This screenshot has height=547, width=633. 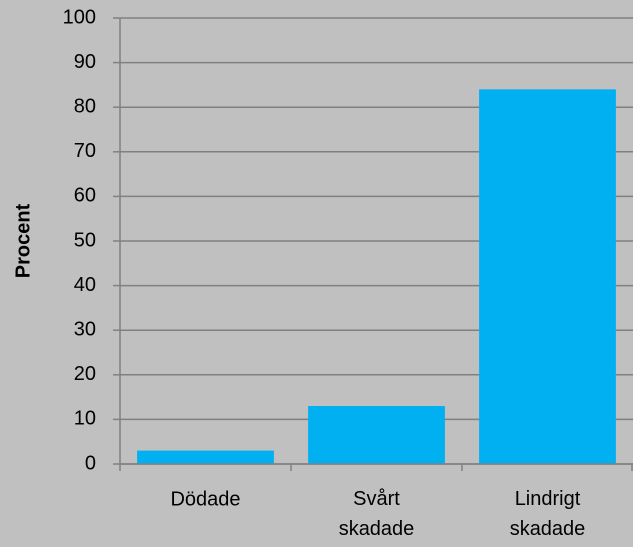 I want to click on x-tick-label: Svårt skadade, so click(x=377, y=514).